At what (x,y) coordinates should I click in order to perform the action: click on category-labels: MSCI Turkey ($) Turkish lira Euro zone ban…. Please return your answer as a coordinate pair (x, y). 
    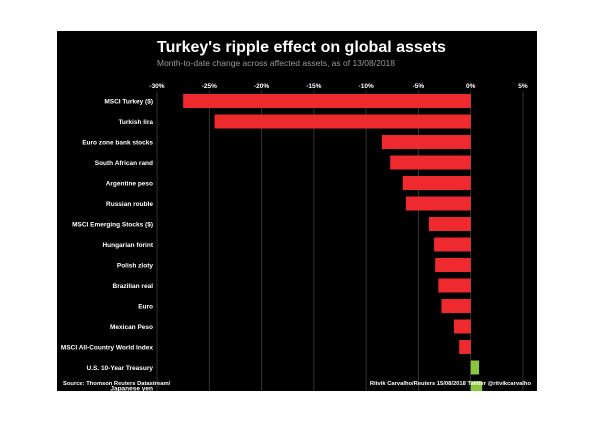
    Looking at the image, I should click on (107, 244).